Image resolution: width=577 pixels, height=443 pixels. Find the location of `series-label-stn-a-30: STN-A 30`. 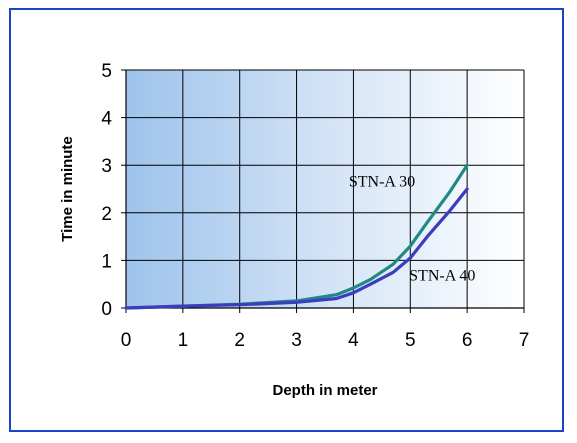

series-label-stn-a-30: STN-A 30 is located at coordinates (382, 182).